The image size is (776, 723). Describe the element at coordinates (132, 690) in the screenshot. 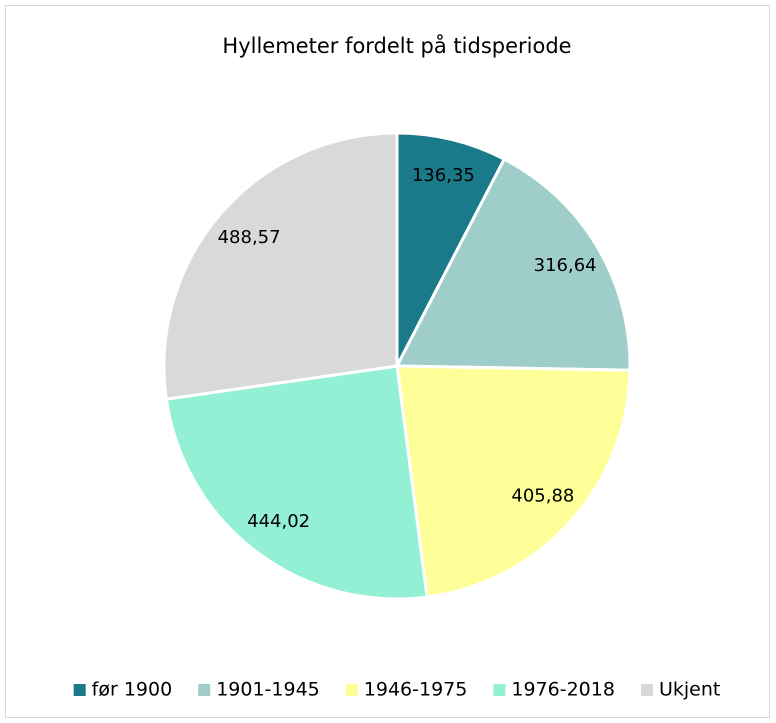

I see `legend-label: før 1900` at that location.